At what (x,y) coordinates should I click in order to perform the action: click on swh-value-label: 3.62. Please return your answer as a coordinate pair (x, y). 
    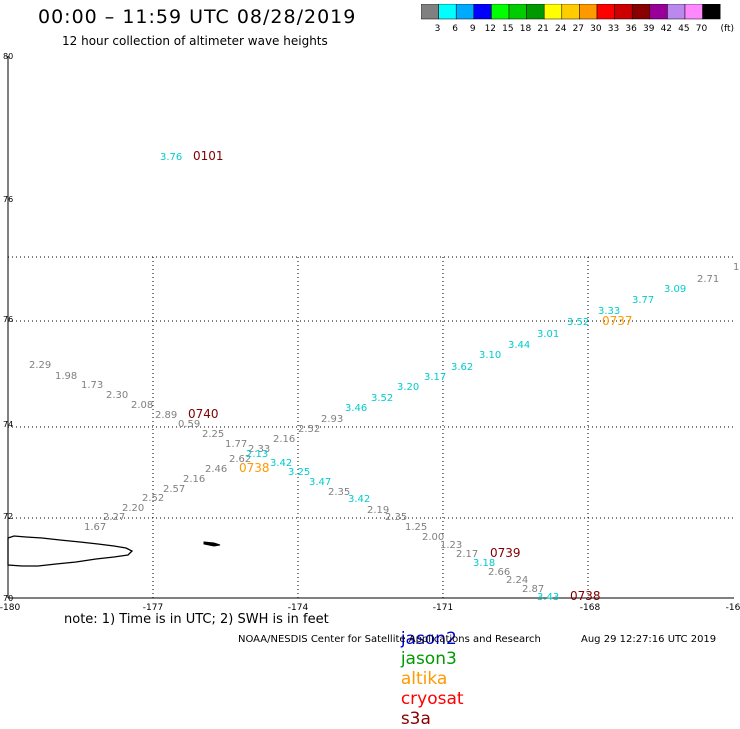
    Looking at the image, I should click on (462, 367).